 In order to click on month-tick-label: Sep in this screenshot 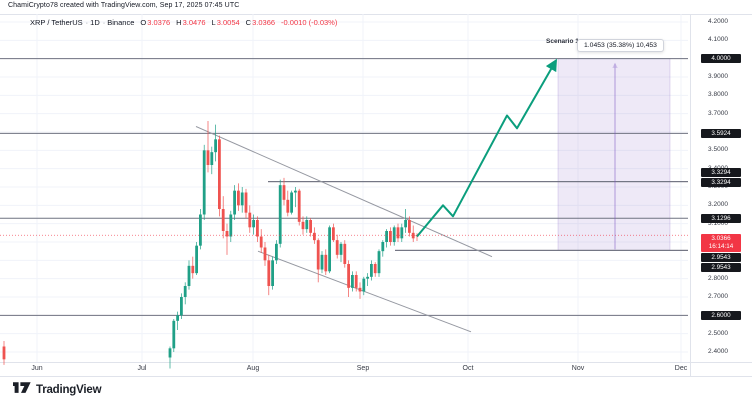, I will do `click(363, 368)`.